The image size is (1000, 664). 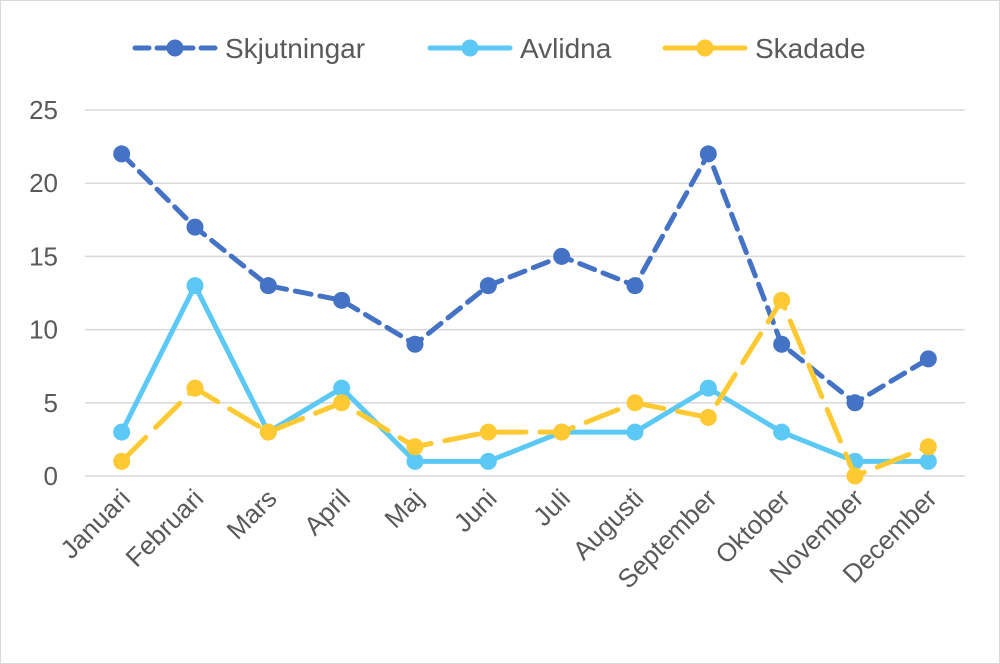 I want to click on x-tick-label: Juni, so click(x=475, y=510).